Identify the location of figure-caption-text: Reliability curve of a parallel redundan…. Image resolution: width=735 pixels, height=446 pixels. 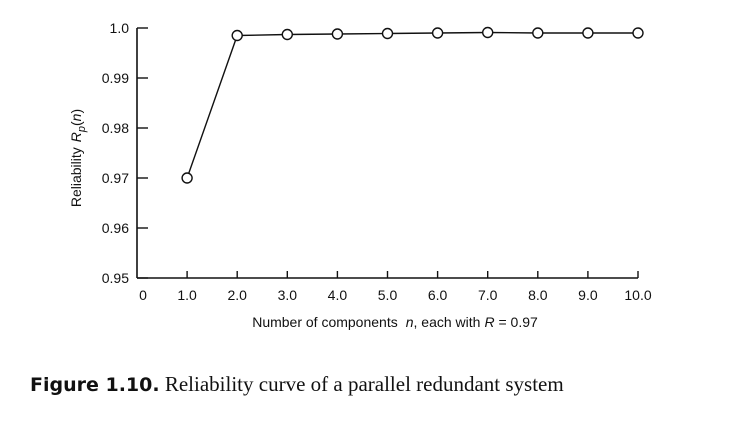
(361, 384).